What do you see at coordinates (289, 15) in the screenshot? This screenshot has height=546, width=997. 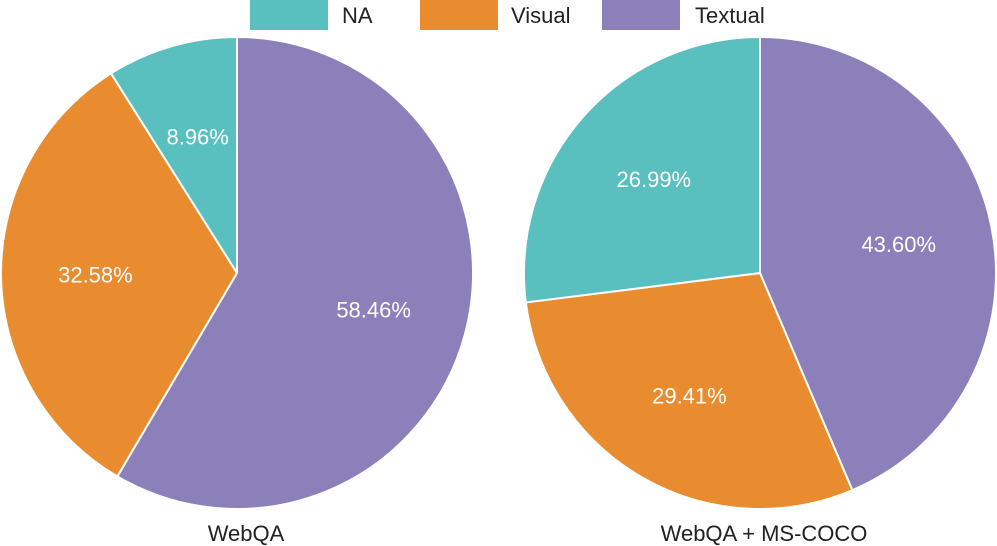 I see `legend-swatch-na` at bounding box center [289, 15].